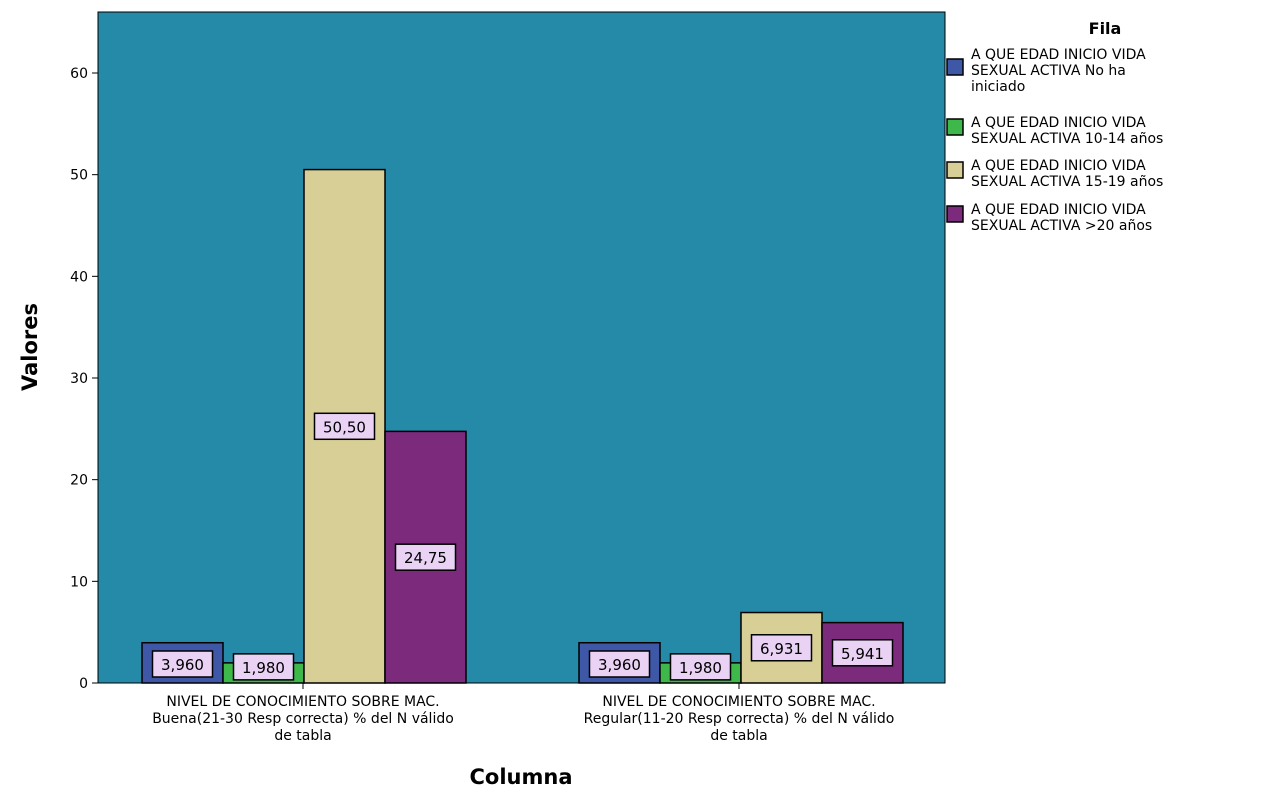 This screenshot has width=1261, height=809. Describe the element at coordinates (79, 481) in the screenshot. I see `y-tick-label: 20` at that location.